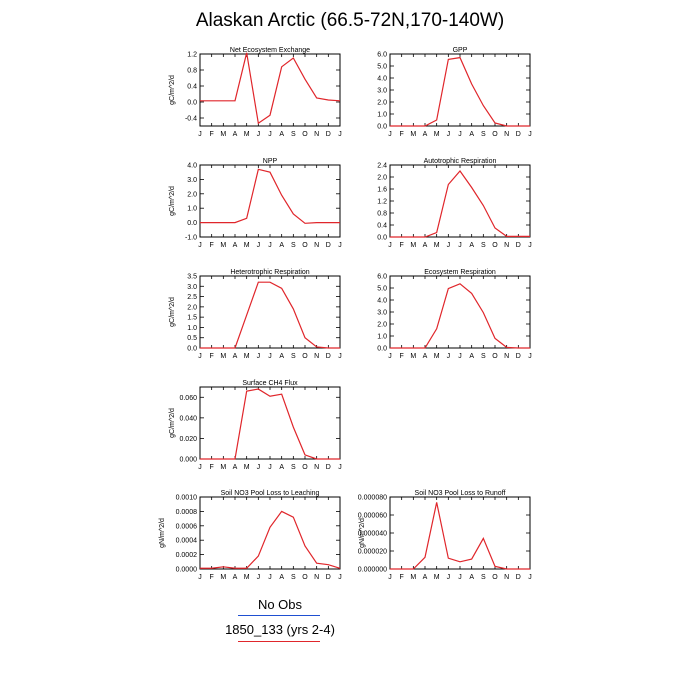 Image resolution: width=700 pixels, height=700 pixels. What do you see at coordinates (279, 615) in the screenshot?
I see `legend-line-no-obs` at bounding box center [279, 615].